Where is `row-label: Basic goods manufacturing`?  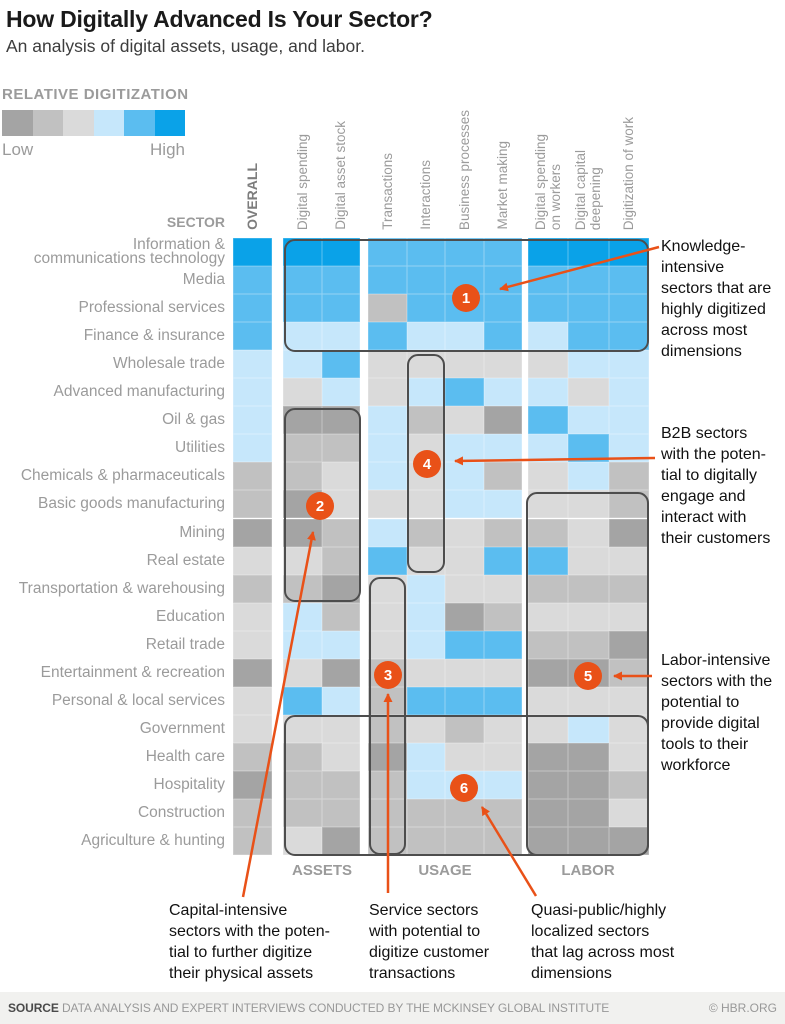 row-label: Basic goods manufacturing is located at coordinates (131, 504).